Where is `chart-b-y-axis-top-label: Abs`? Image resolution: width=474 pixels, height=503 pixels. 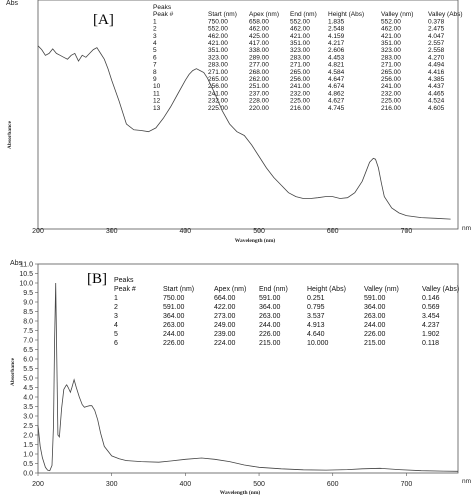
chart-b-y-axis-top-label: Abs is located at coordinates (16, 263).